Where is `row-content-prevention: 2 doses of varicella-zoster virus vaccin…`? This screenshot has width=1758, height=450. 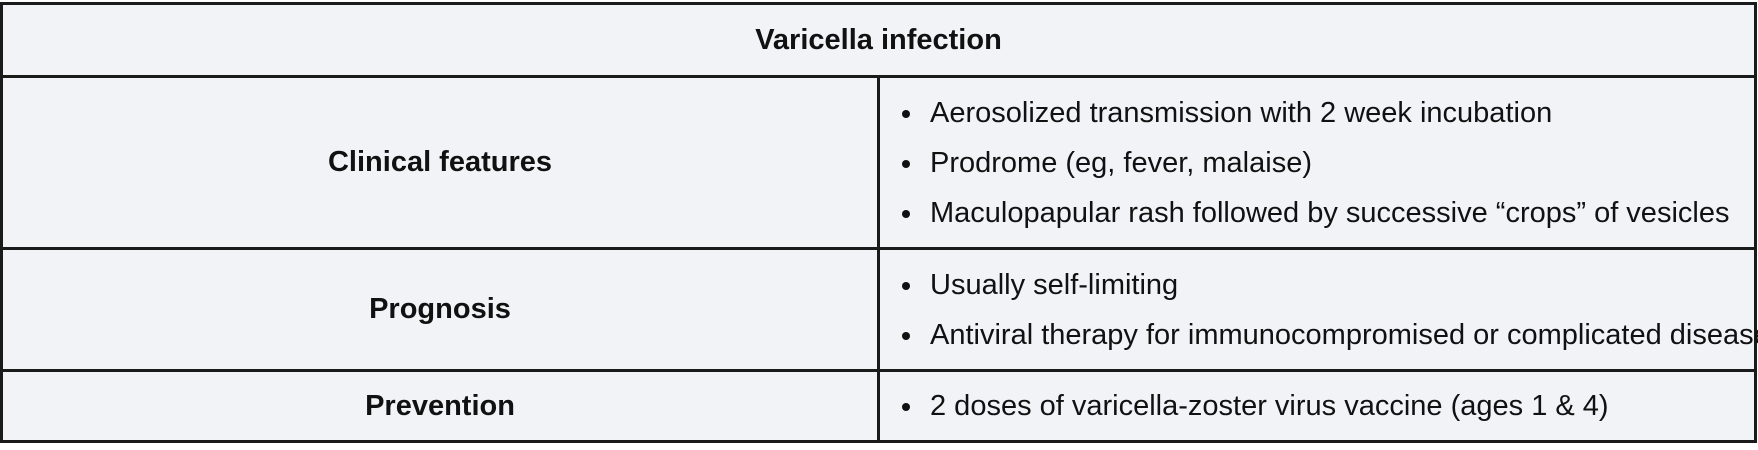 row-content-prevention: 2 doses of varicella-zoster virus vaccin… is located at coordinates (1317, 406).